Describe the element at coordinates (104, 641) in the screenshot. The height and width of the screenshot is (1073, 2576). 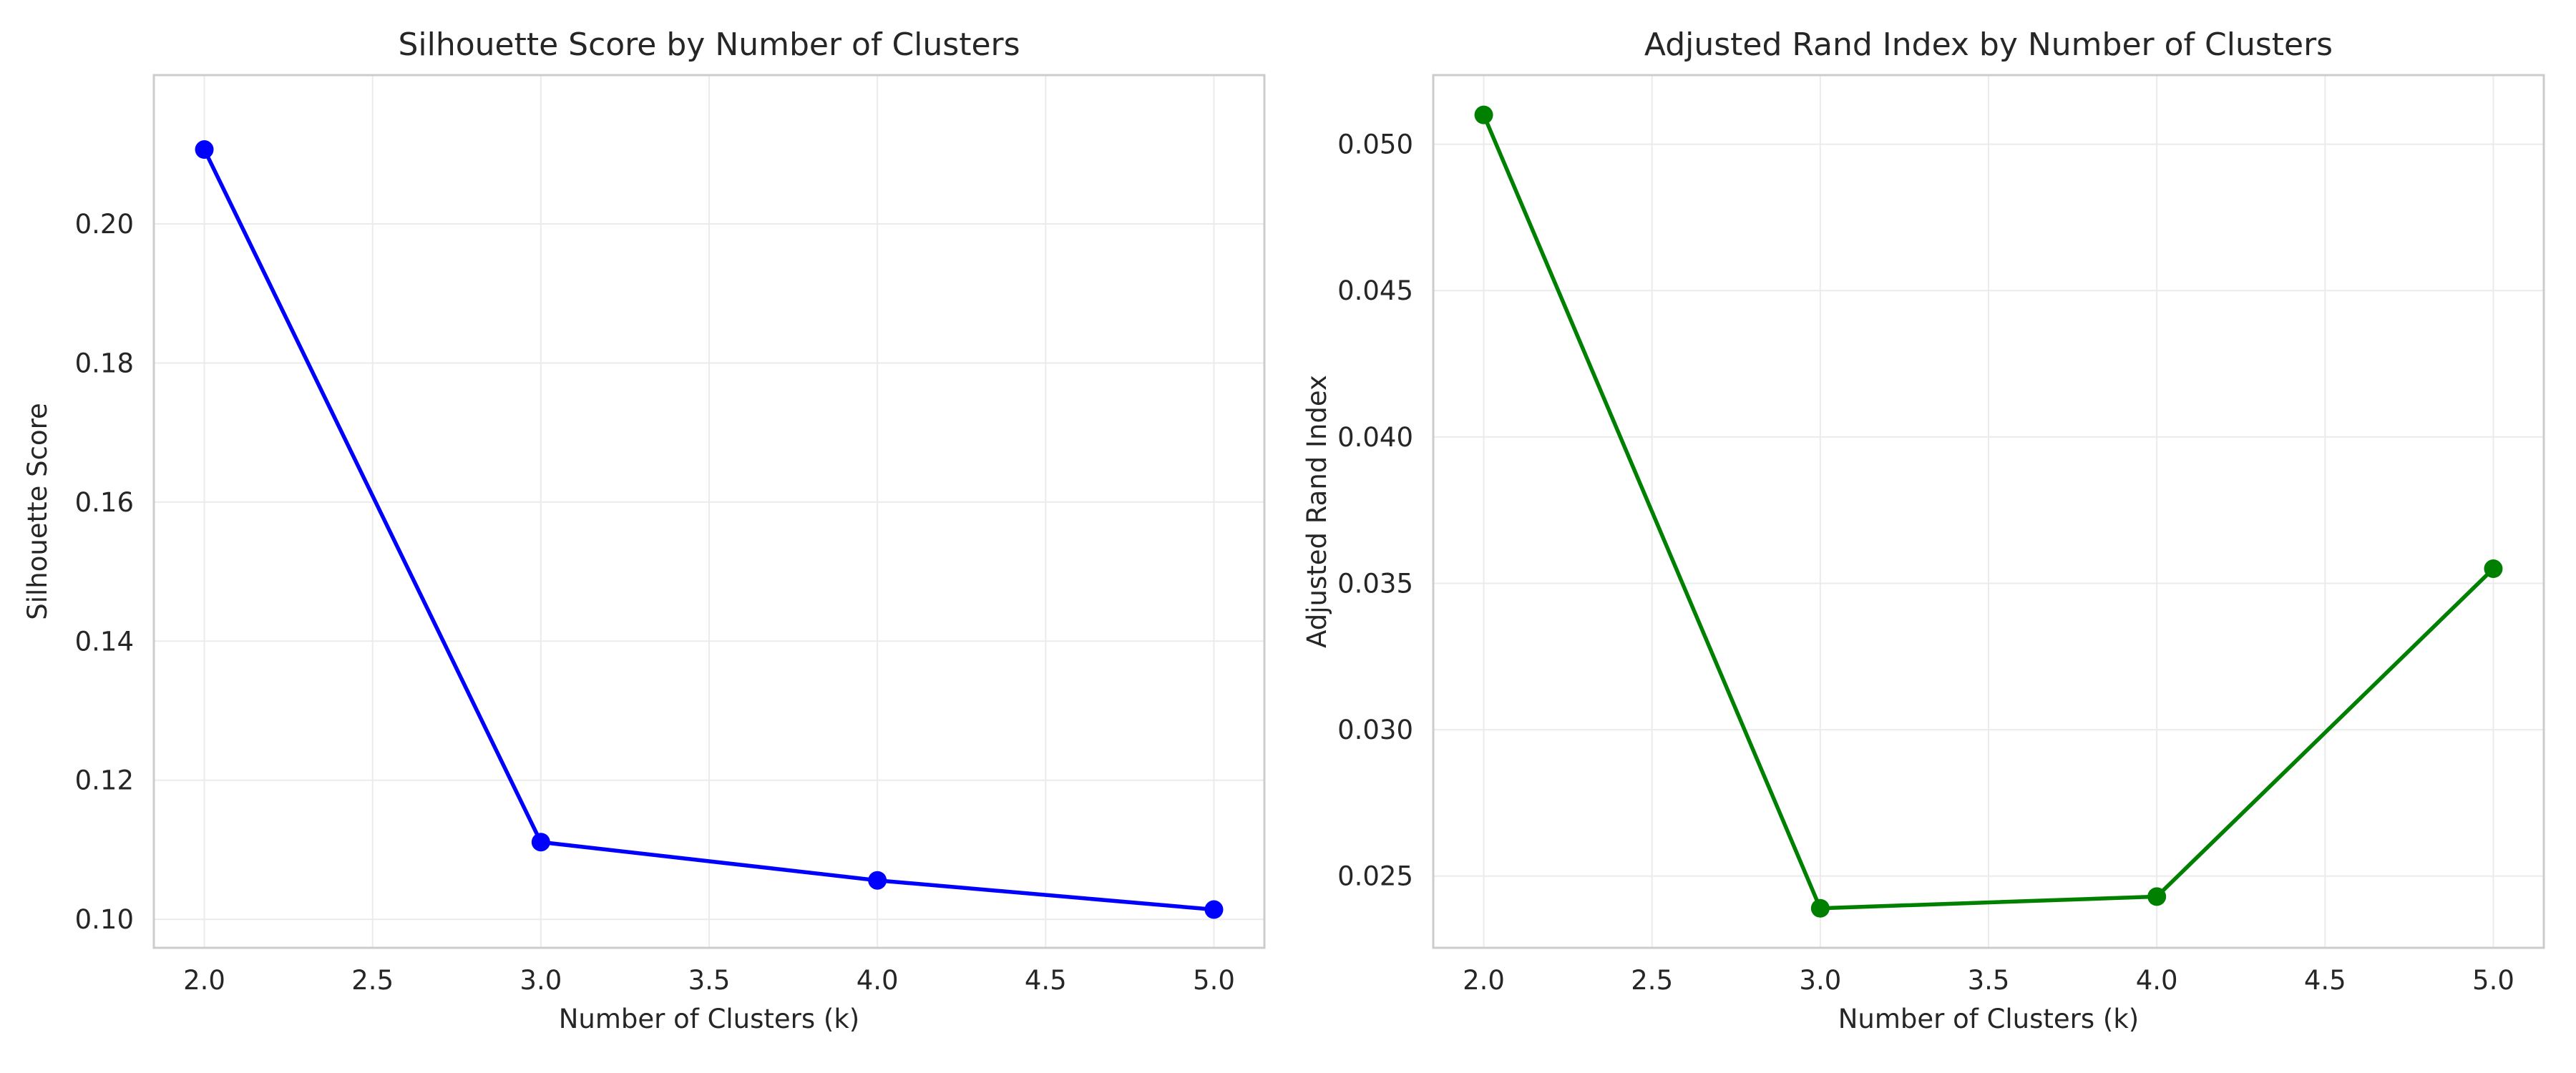
I see `y-tick-label: 0.14` at that location.